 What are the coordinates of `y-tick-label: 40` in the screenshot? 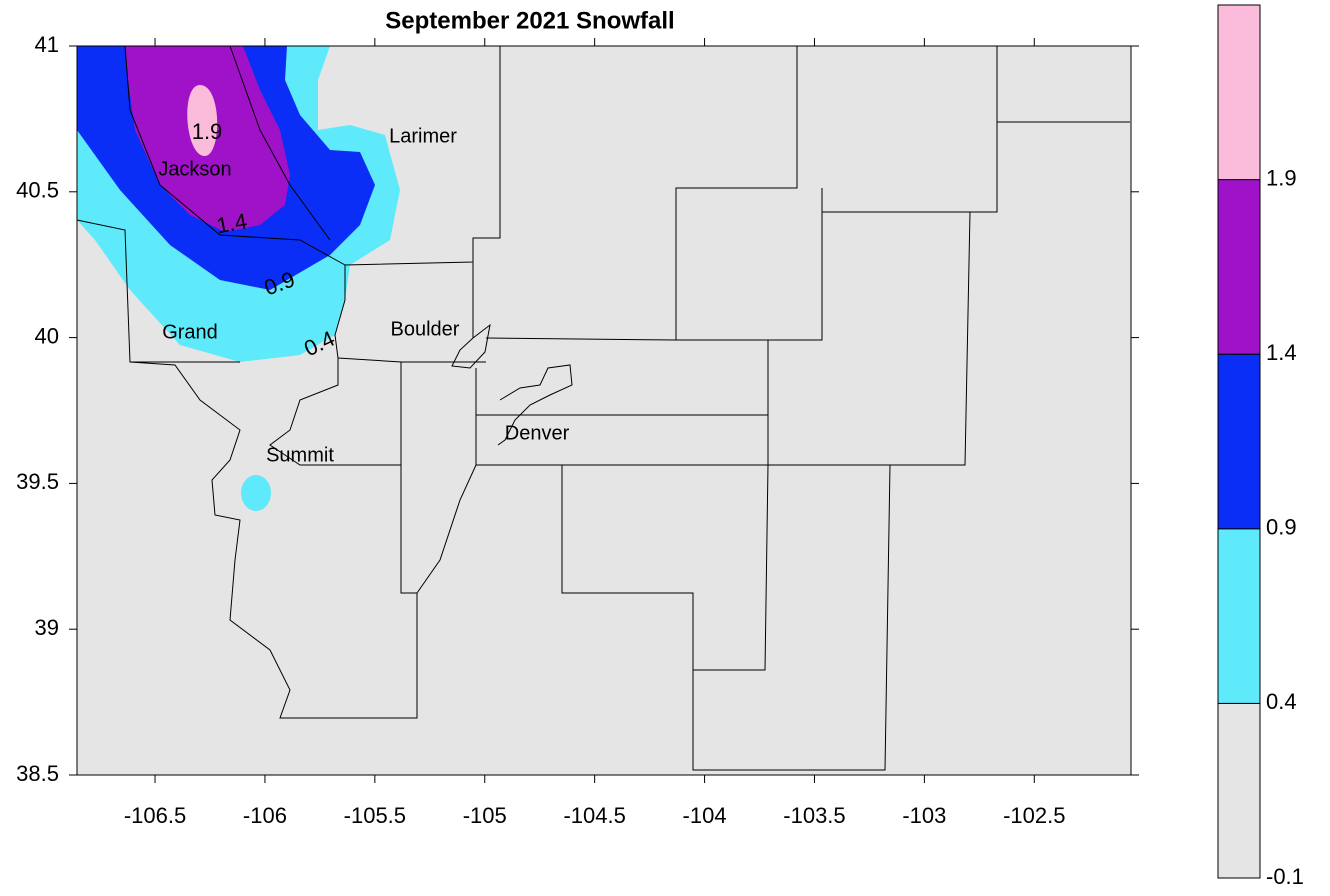 It's located at (47, 335).